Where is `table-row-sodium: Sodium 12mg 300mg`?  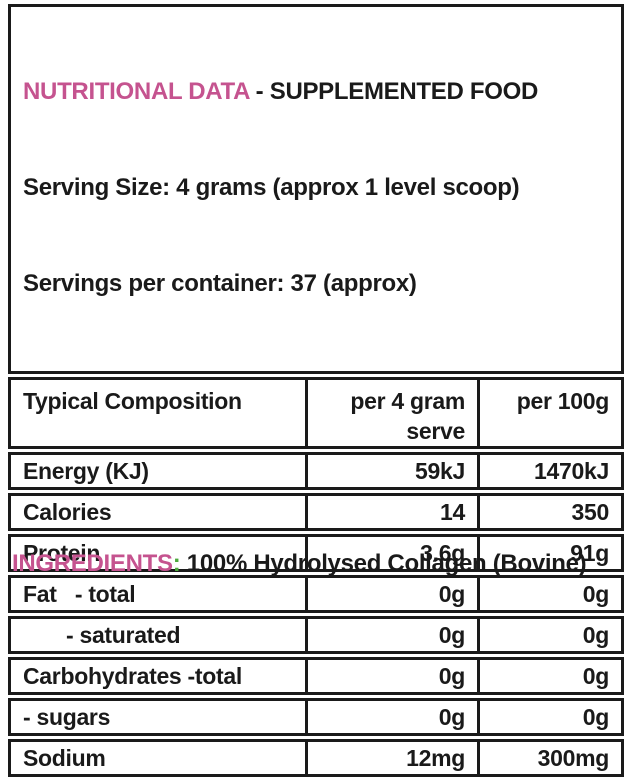
table-row-sodium: Sodium 12mg 300mg is located at coordinates (316, 758).